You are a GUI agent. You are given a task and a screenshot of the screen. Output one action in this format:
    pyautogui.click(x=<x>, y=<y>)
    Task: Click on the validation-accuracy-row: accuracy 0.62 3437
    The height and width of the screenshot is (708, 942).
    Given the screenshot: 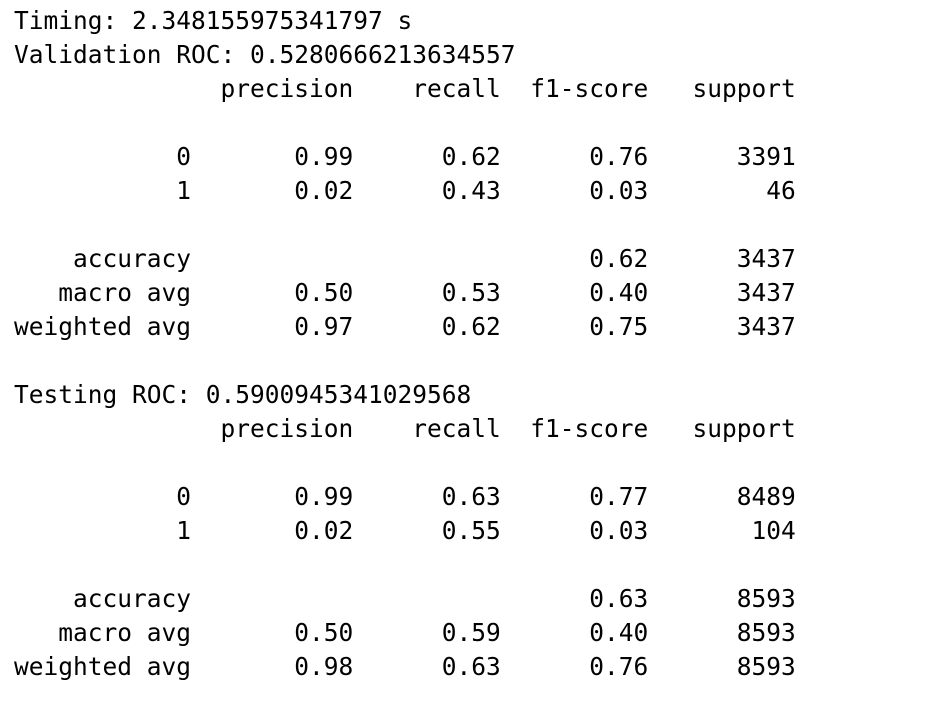 What is the action you would take?
    pyautogui.click(x=405, y=258)
    